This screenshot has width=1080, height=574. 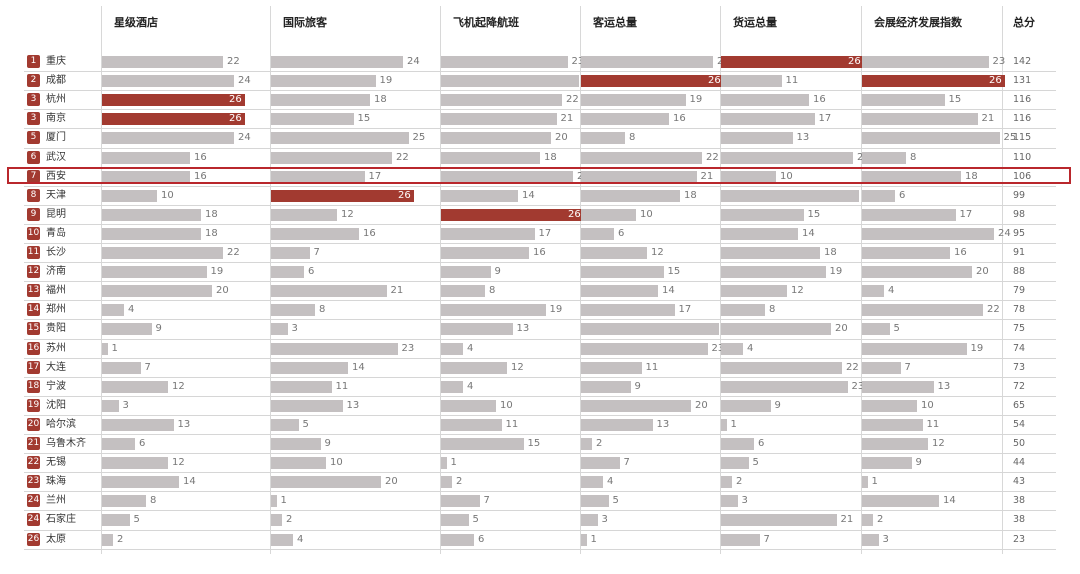 I want to click on value-label-flights: 16, so click(x=539, y=252).